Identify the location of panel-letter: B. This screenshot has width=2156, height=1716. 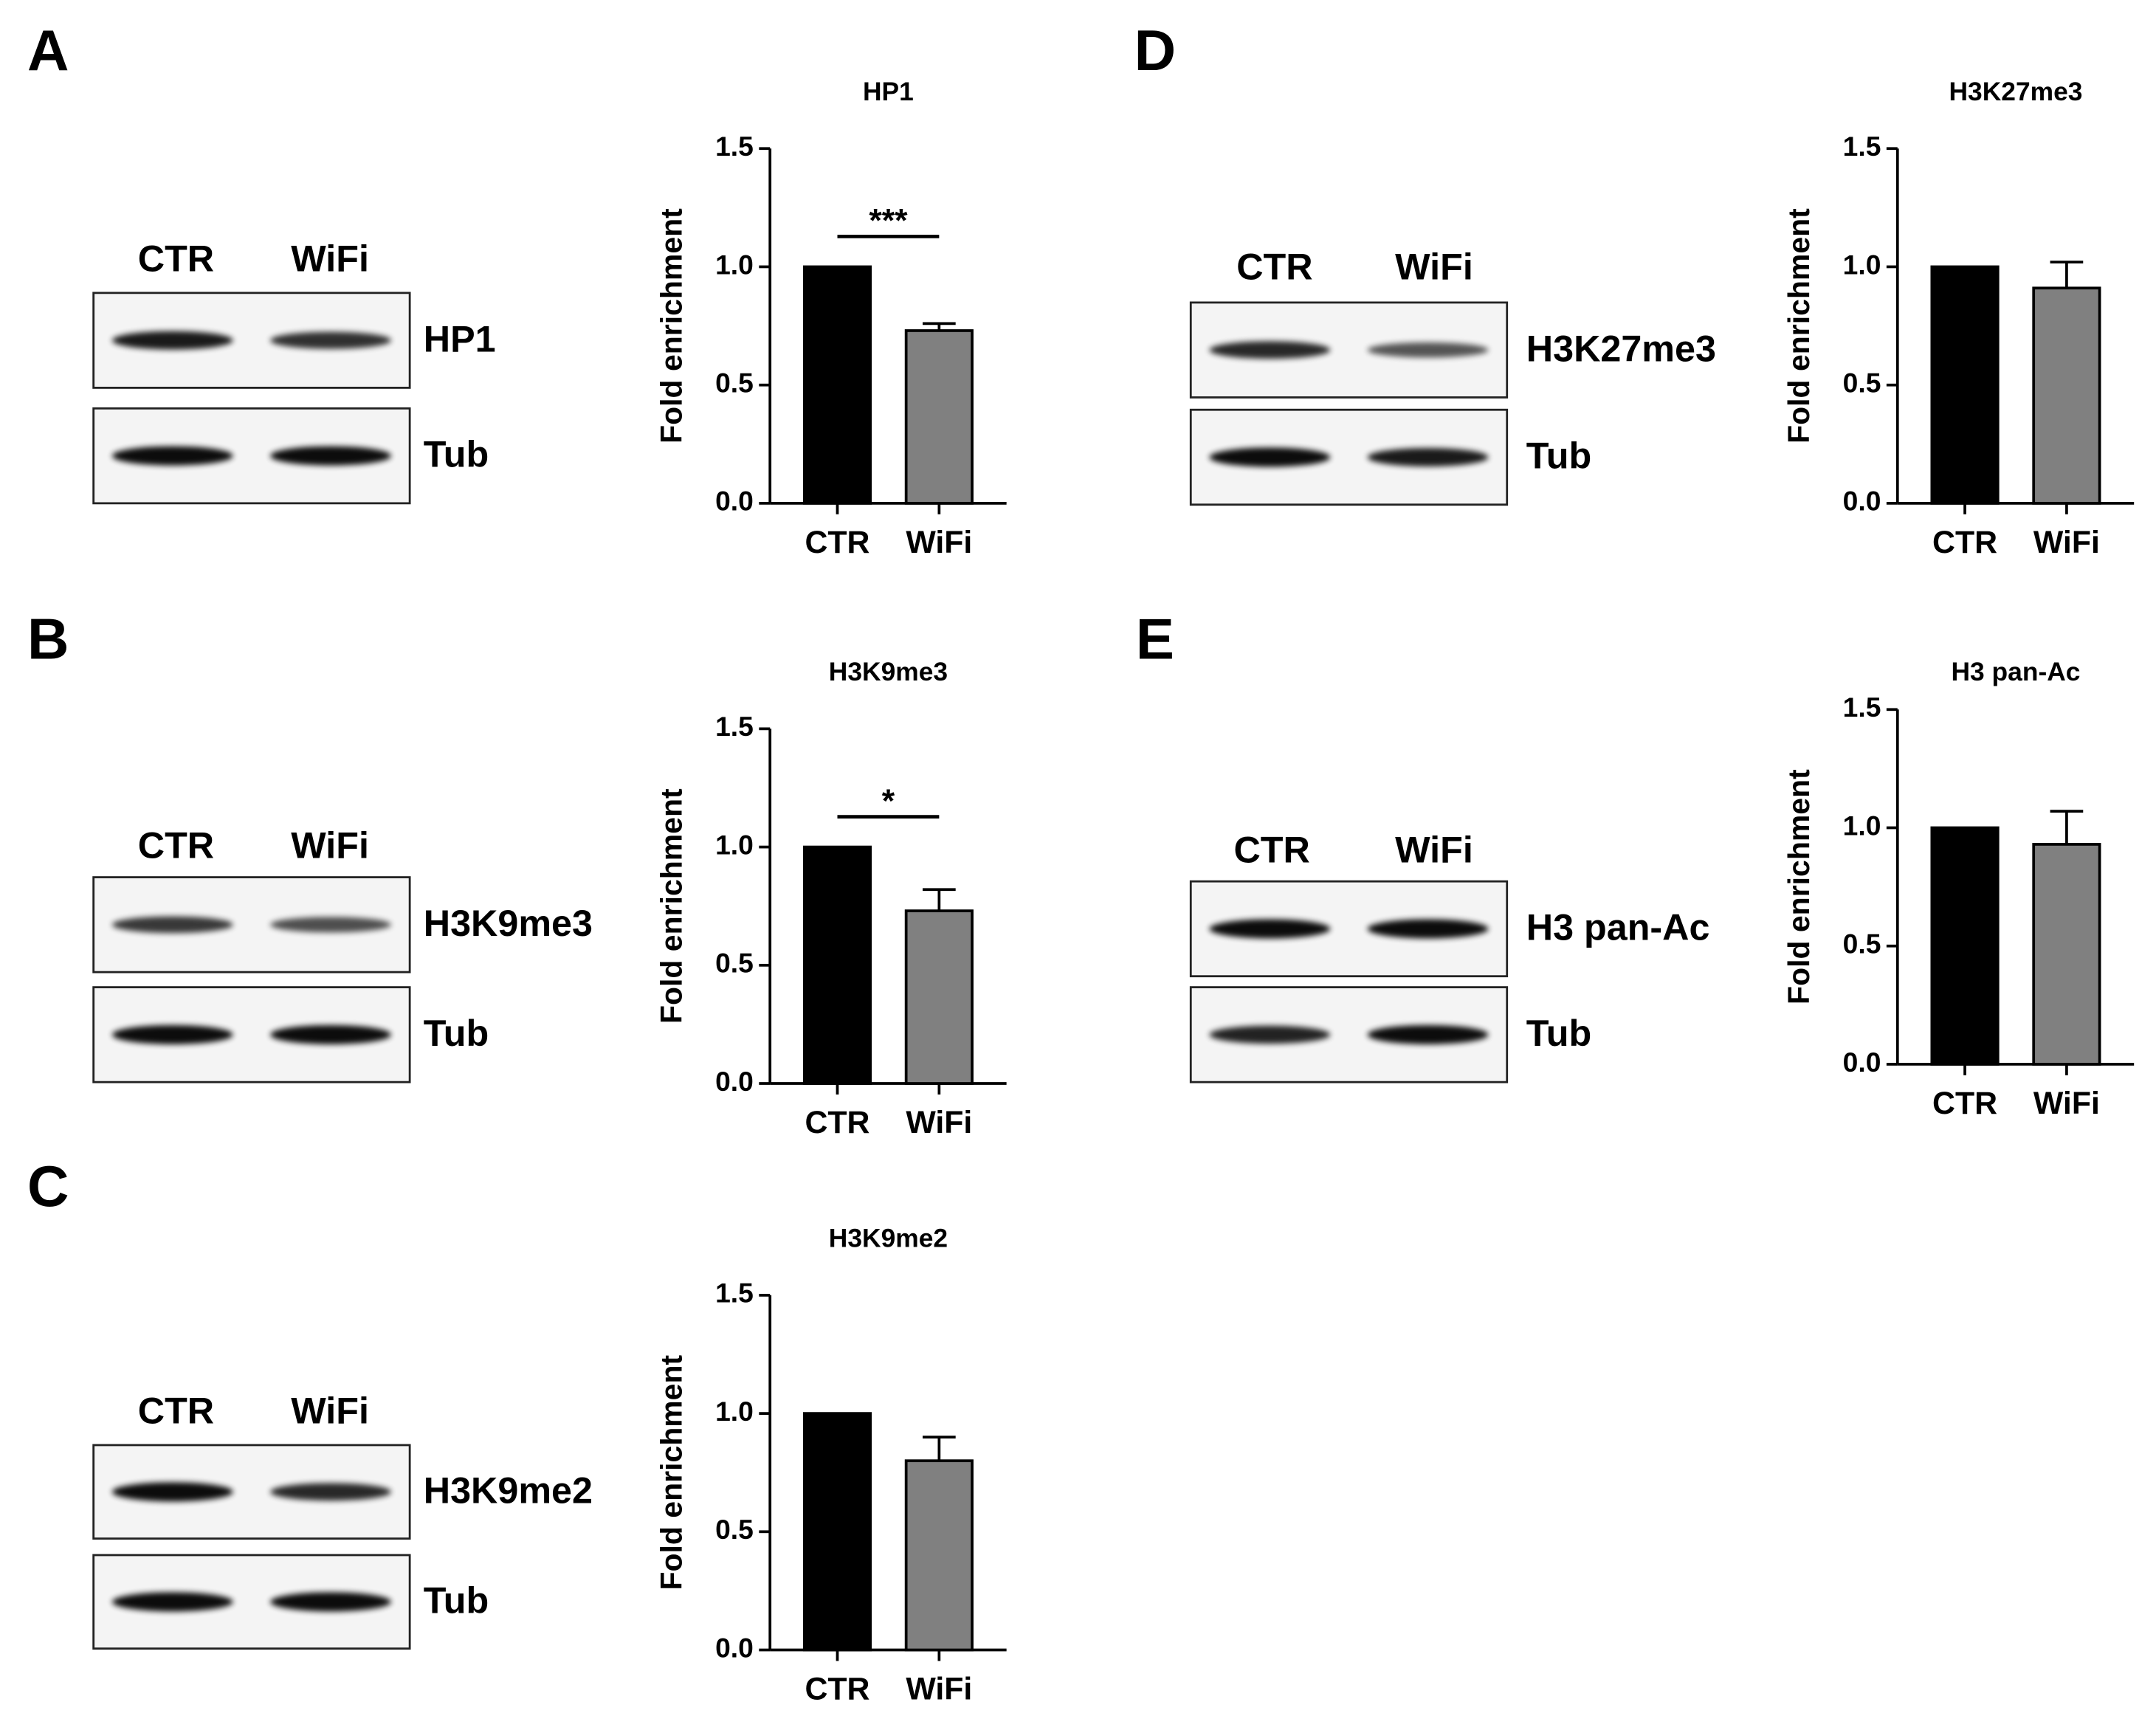
(48, 639).